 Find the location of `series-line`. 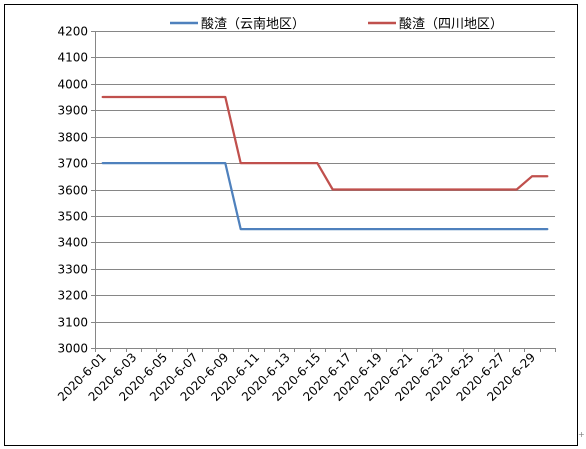

series-line is located at coordinates (325, 196).